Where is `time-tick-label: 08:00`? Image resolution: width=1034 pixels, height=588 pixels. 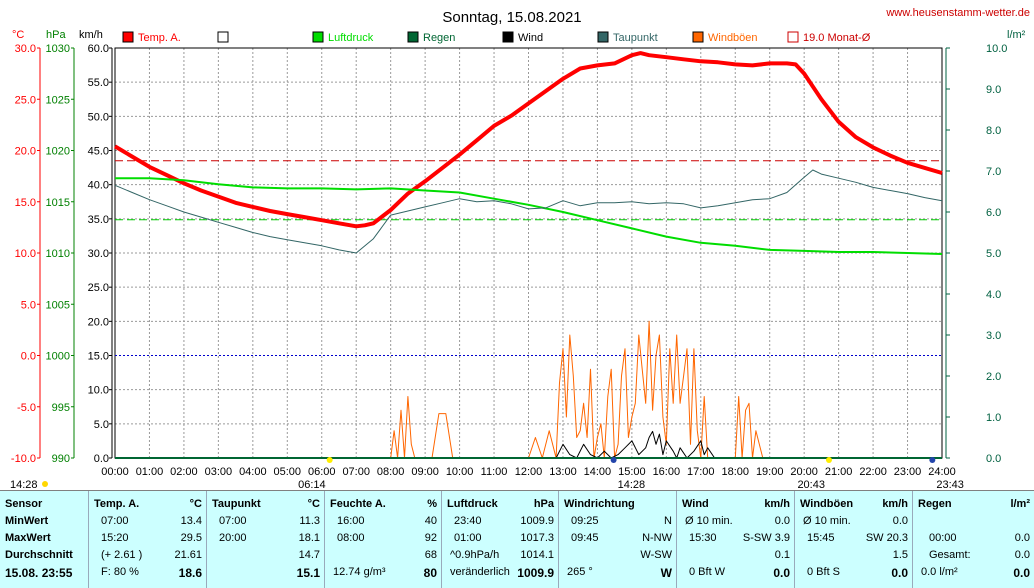
time-tick-label: 08:00 is located at coordinates (391, 472).